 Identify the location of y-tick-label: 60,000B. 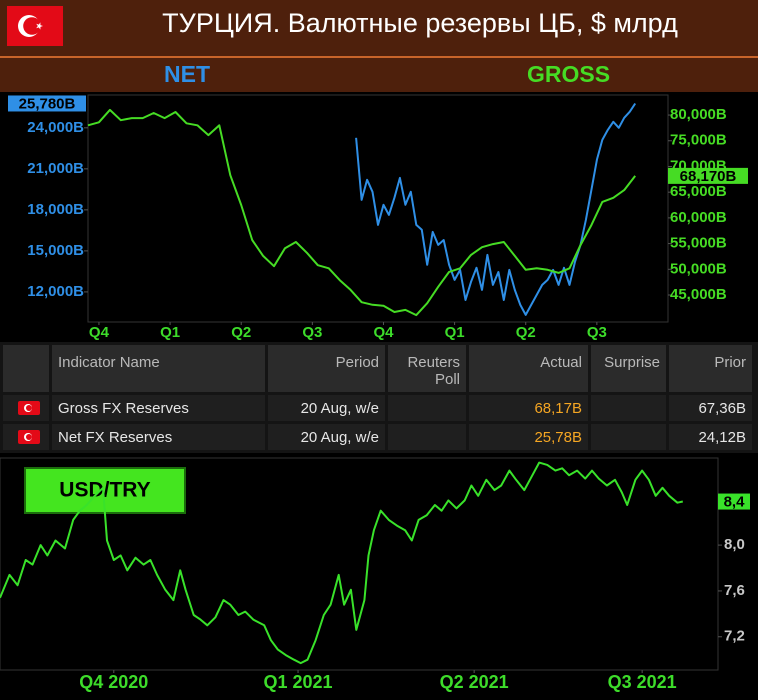
(698, 217).